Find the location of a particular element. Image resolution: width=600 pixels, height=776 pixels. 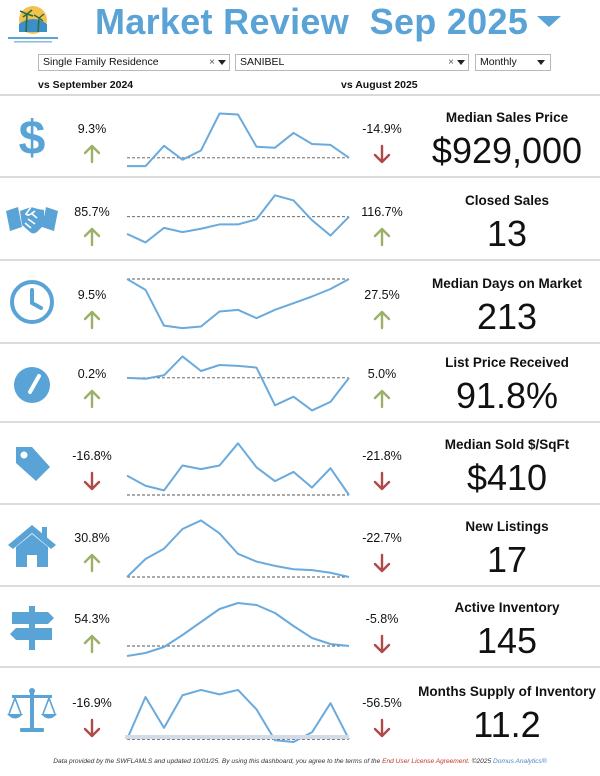

chart-scrollbar is located at coordinates (237, 737).